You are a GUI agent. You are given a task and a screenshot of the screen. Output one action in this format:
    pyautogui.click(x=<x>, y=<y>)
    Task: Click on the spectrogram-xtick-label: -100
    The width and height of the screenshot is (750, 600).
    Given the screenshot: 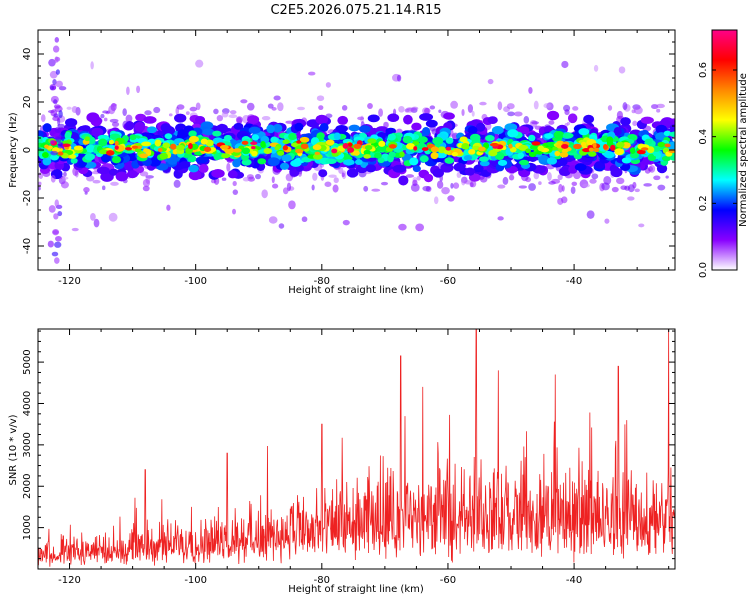 What is the action you would take?
    pyautogui.click(x=195, y=281)
    